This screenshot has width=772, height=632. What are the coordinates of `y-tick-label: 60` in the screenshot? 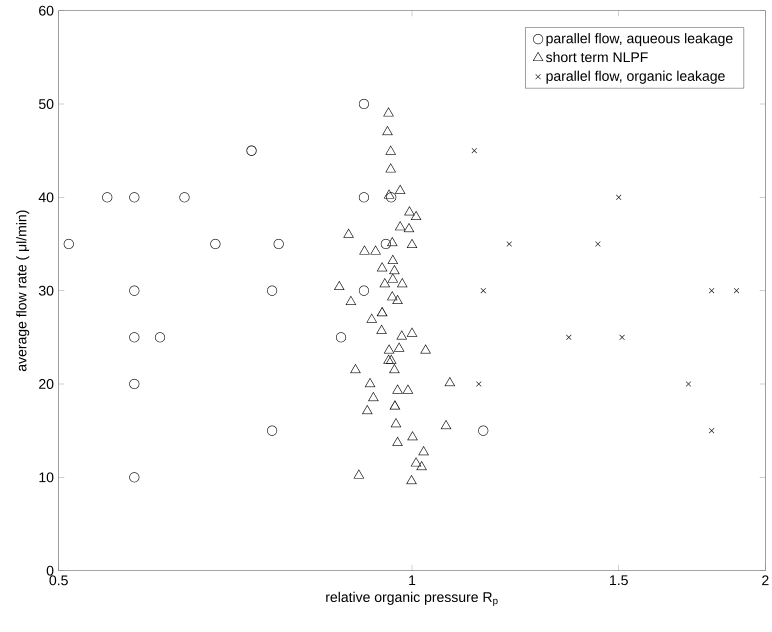 It's located at (46, 11).